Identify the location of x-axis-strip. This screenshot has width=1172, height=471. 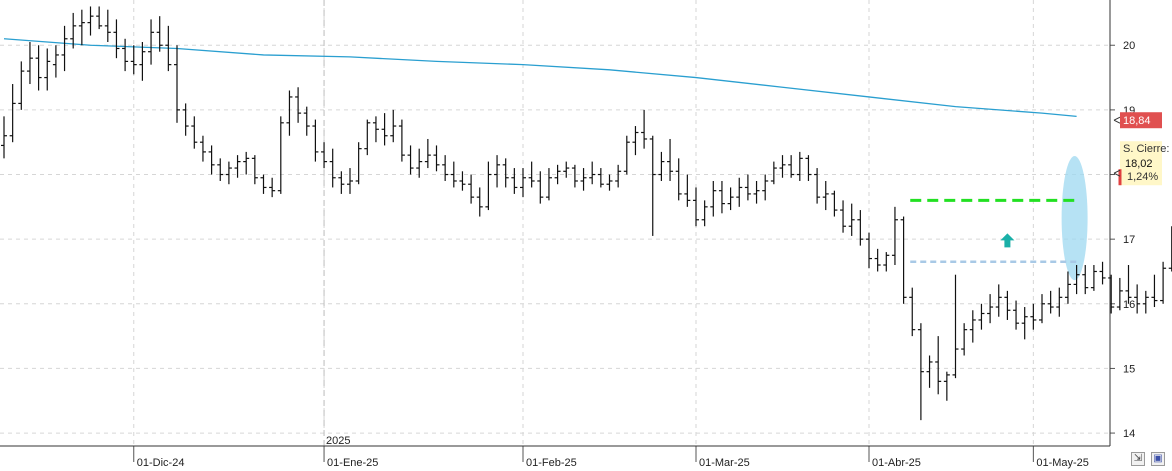
(586, 458).